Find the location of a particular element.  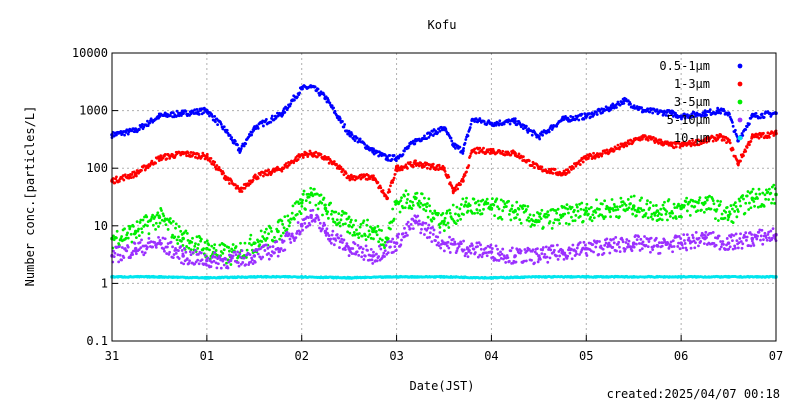

y-tick-label: 1000 is located at coordinates (93, 111).